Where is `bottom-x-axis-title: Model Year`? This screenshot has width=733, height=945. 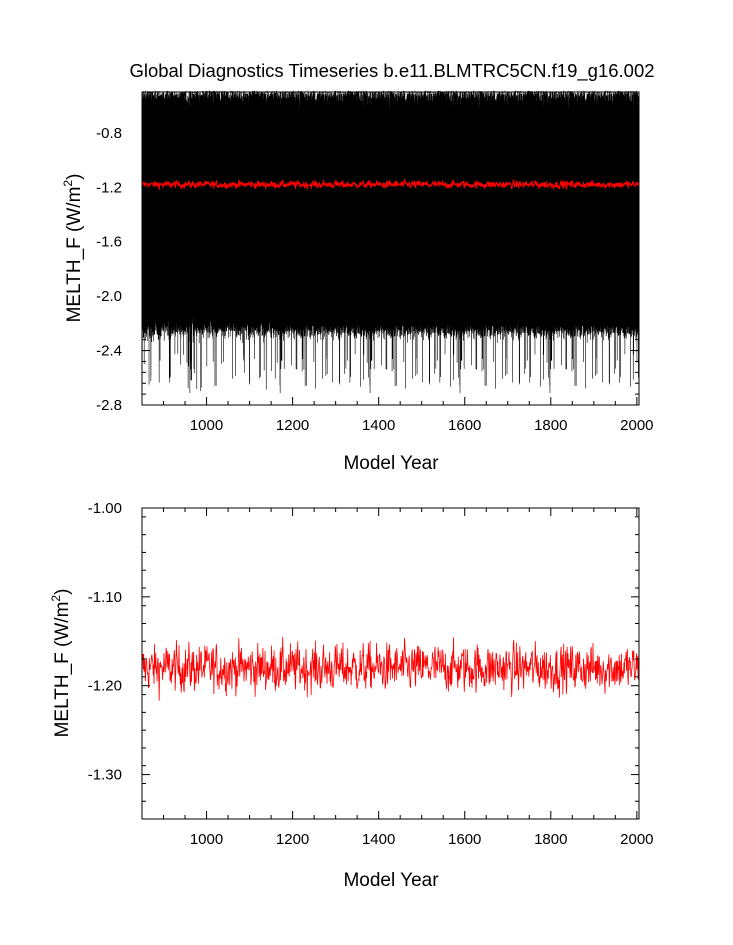 bottom-x-axis-title: Model Year is located at coordinates (391, 880).